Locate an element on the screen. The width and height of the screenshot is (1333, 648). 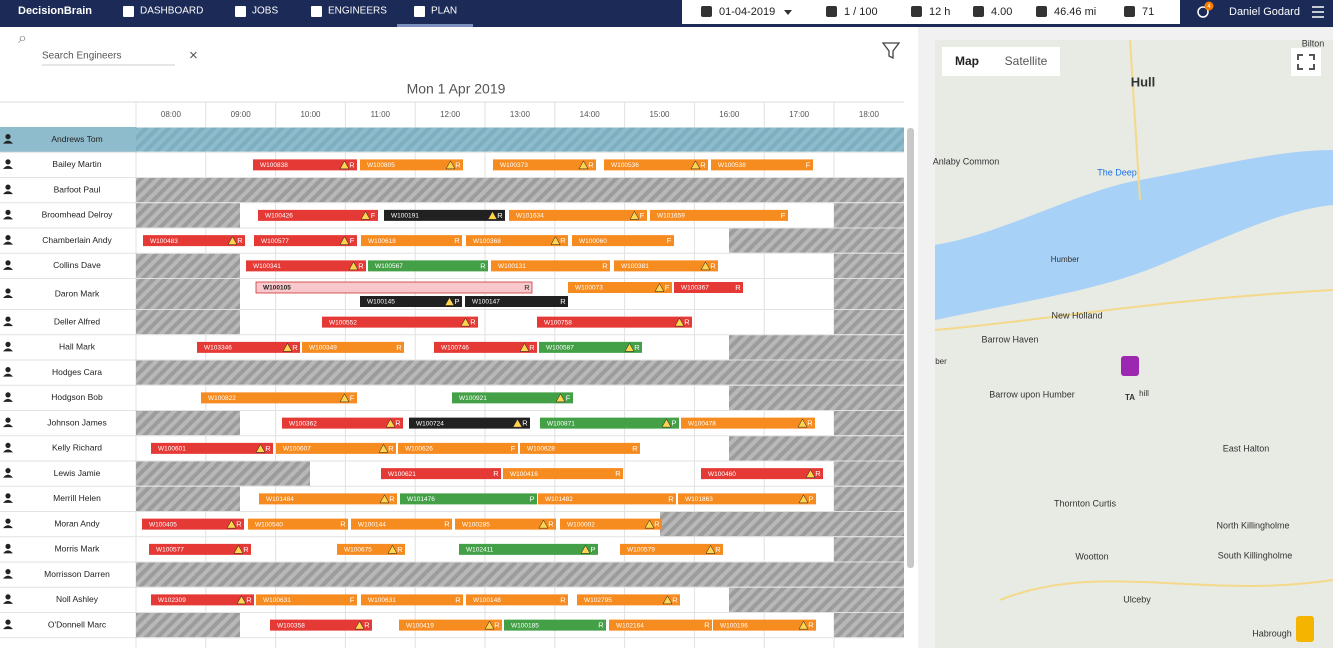
engineer-name: Chamberlain Andy is located at coordinates (77, 240).